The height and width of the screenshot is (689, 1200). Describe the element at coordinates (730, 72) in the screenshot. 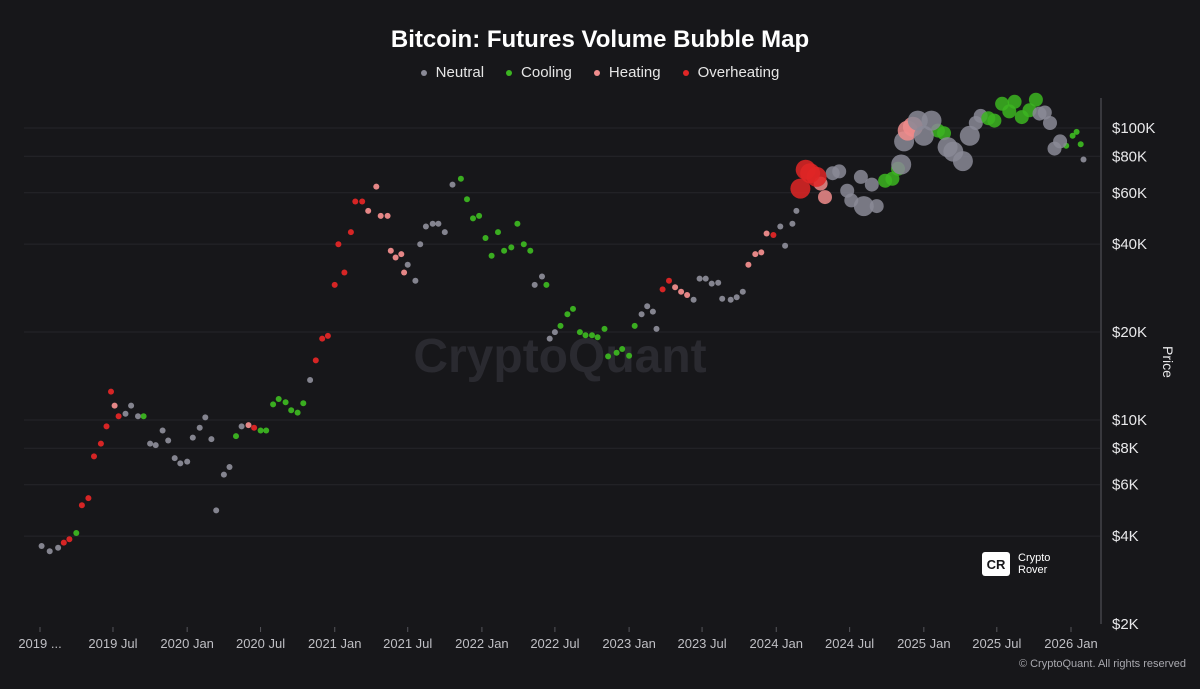

I see `legend-item-overheating: Overheating` at that location.